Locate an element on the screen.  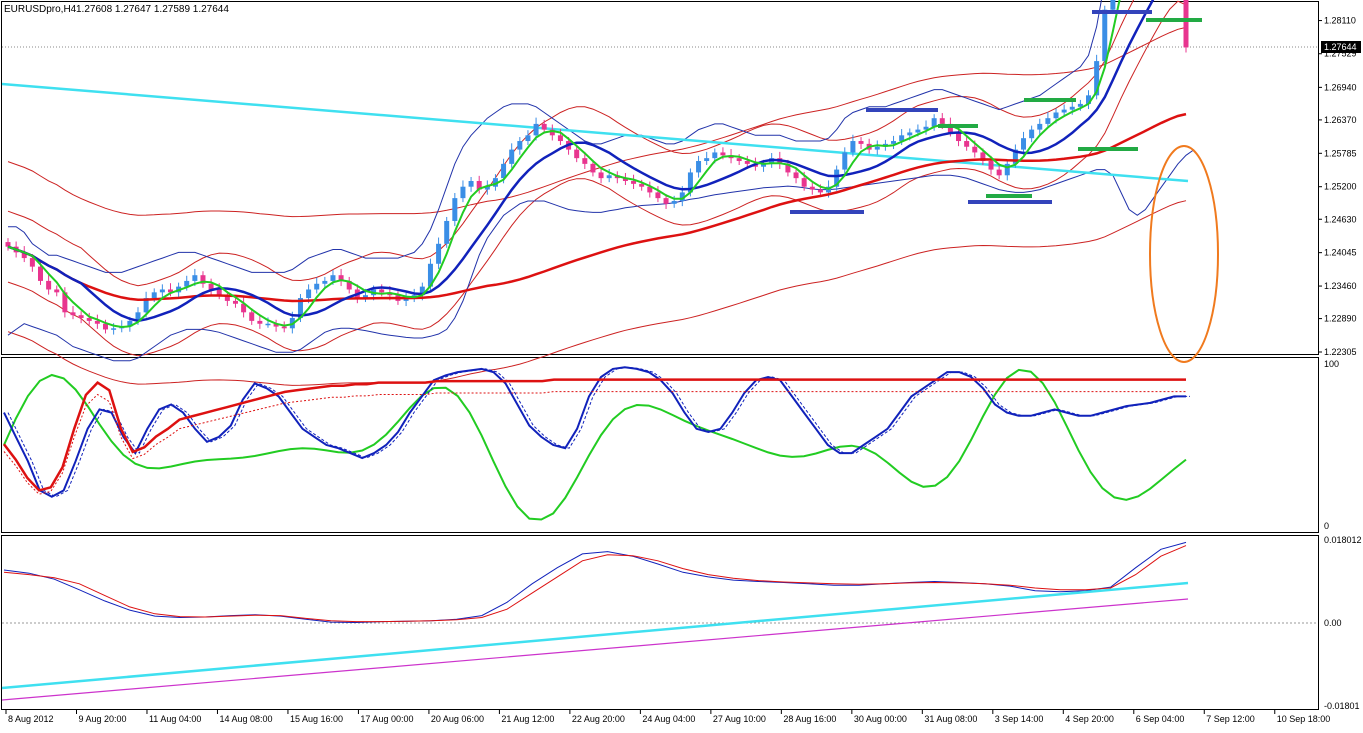
macd-tick-label: -0.01801 is located at coordinates (1342, 706).